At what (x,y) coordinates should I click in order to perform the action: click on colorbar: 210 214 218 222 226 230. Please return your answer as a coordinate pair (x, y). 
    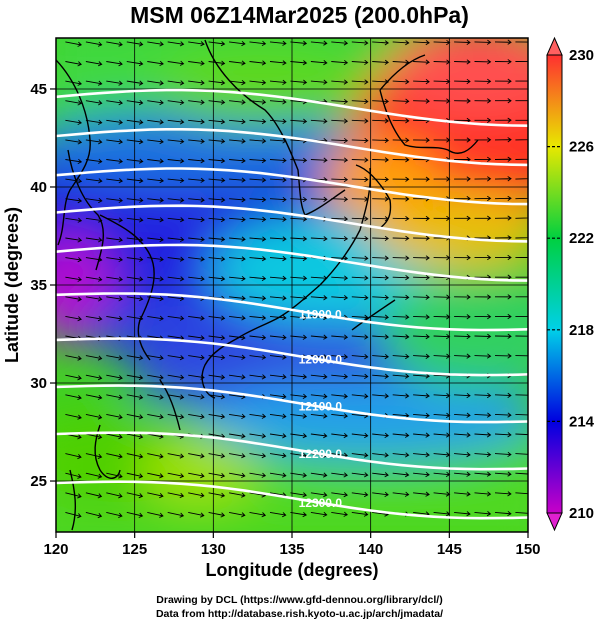
    Looking at the image, I should click on (570, 284).